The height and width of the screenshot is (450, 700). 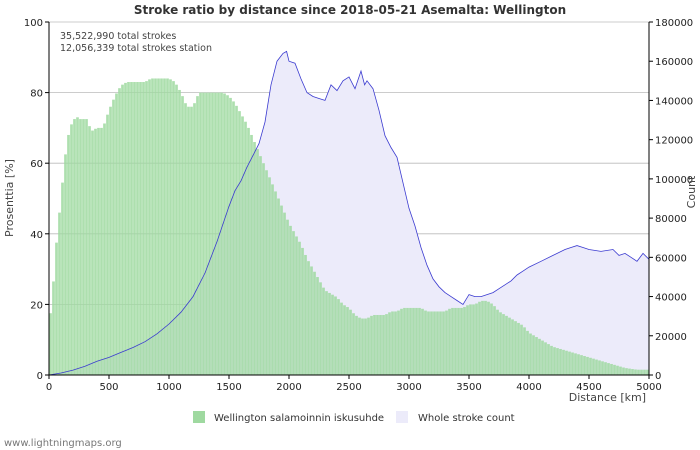 I want to click on x-tick-label: 2000, so click(x=288, y=387).